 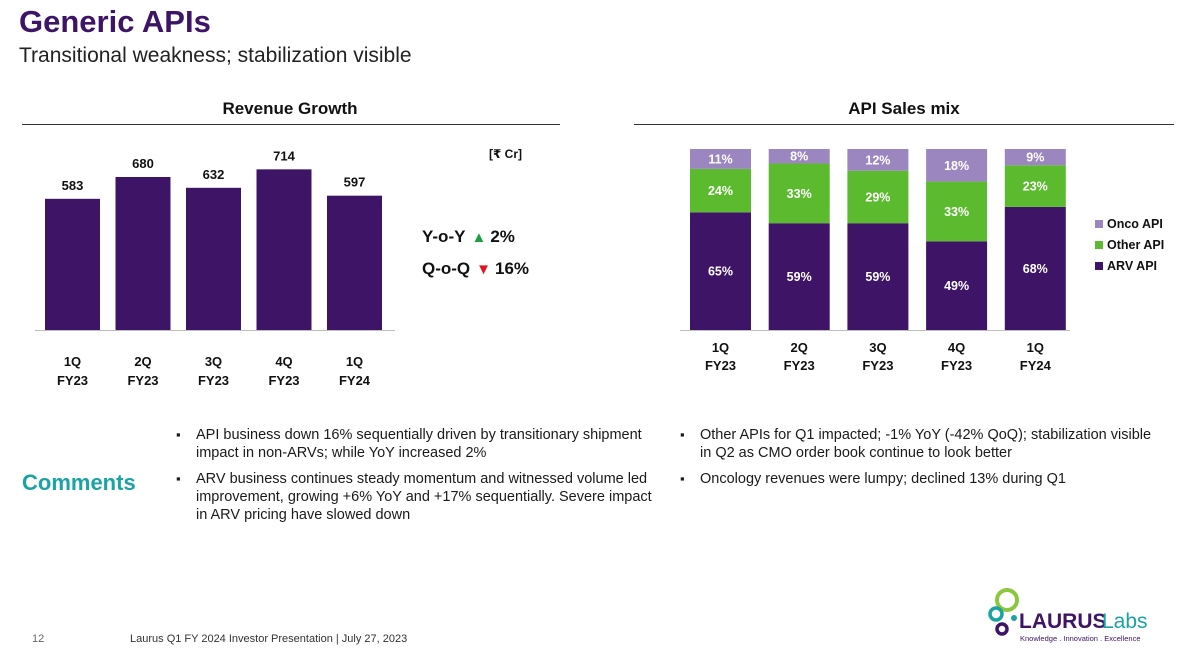 What do you see at coordinates (284, 155) in the screenshot?
I see `revenue-data-label: 714` at bounding box center [284, 155].